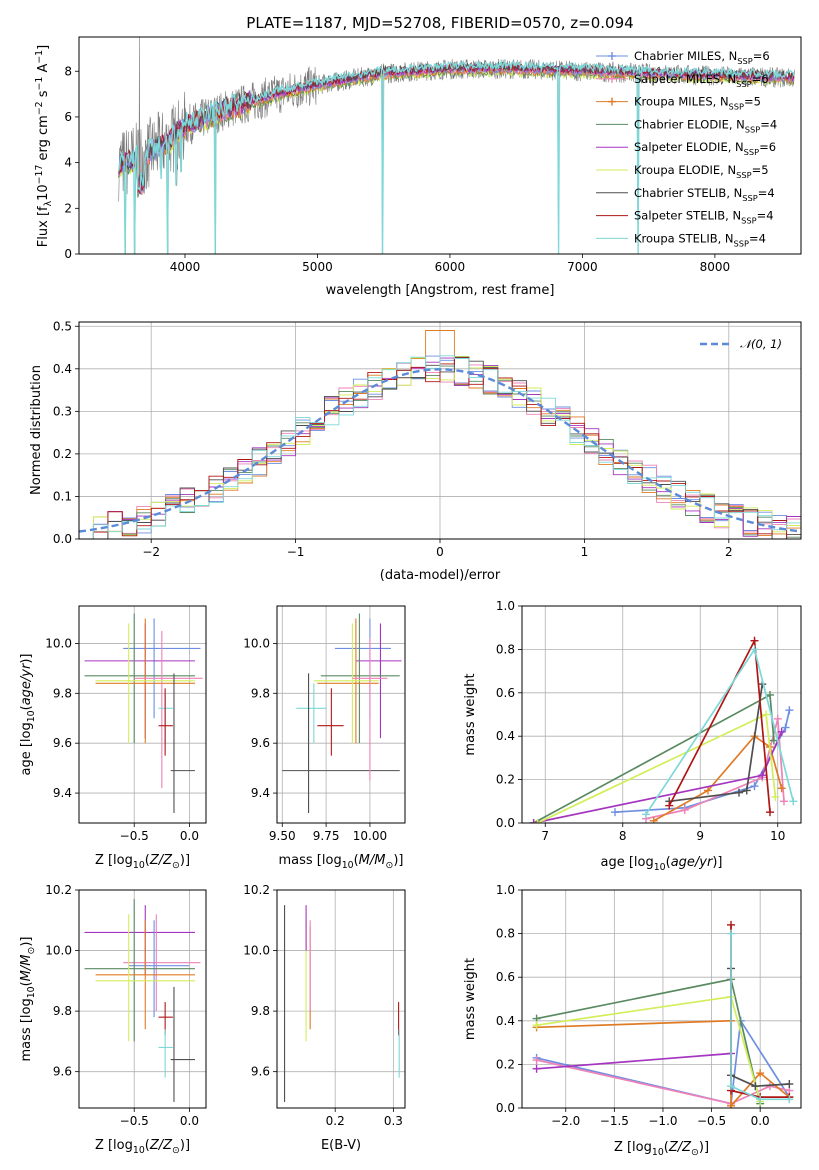  I want to click on plot-area-mass-vs-EBV, so click(342, 1003).